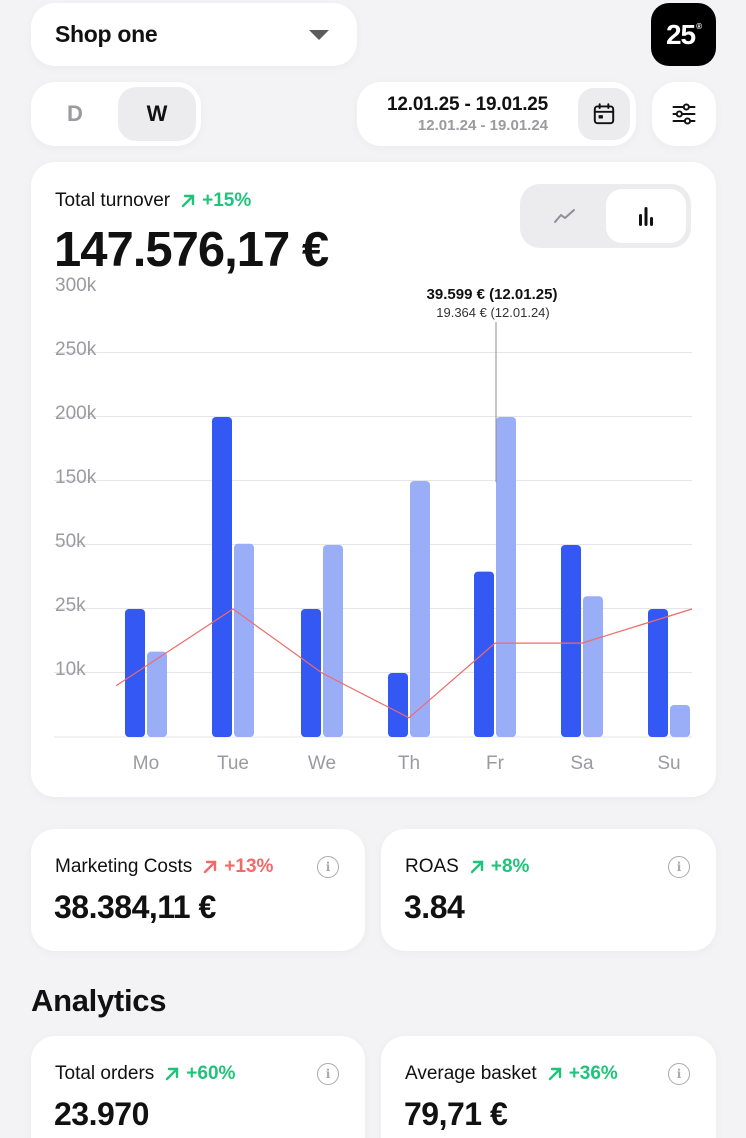 Image resolution: width=746 pixels, height=1138 pixels. I want to click on turnover-value: 147.576,17 €, so click(191, 250).